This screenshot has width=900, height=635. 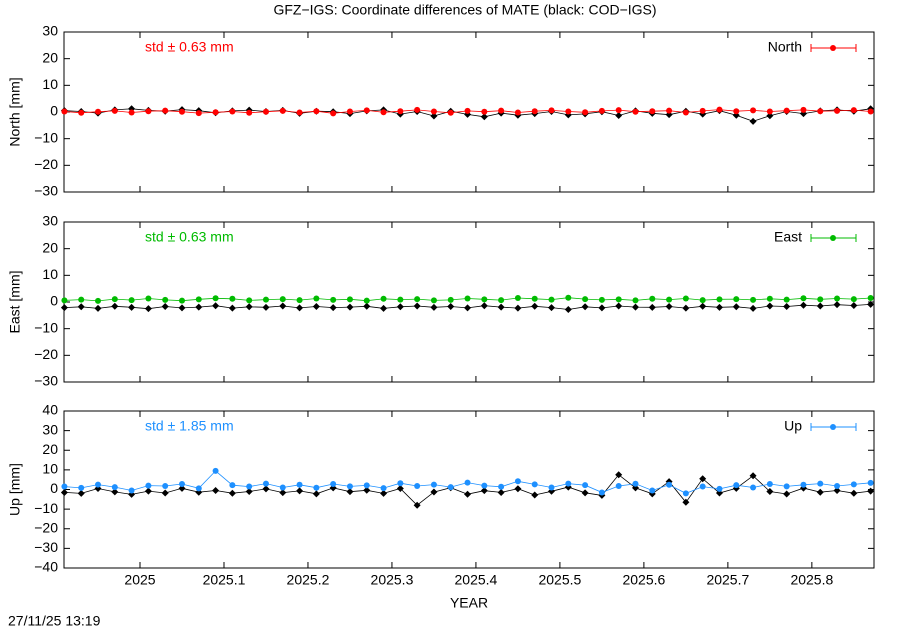 I want to click on y-tick-label: 0, so click(x=54, y=301).